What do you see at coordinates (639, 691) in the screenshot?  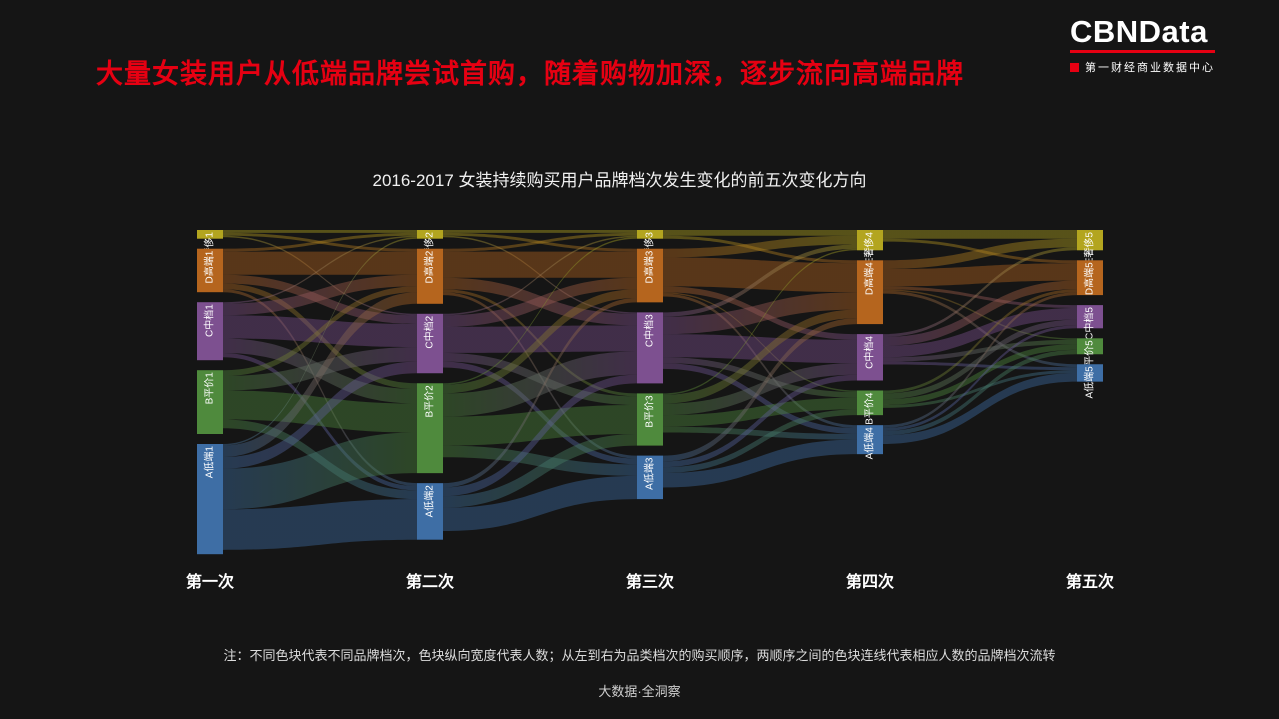 I see `footer-text: 大数据·全洞察` at bounding box center [639, 691].